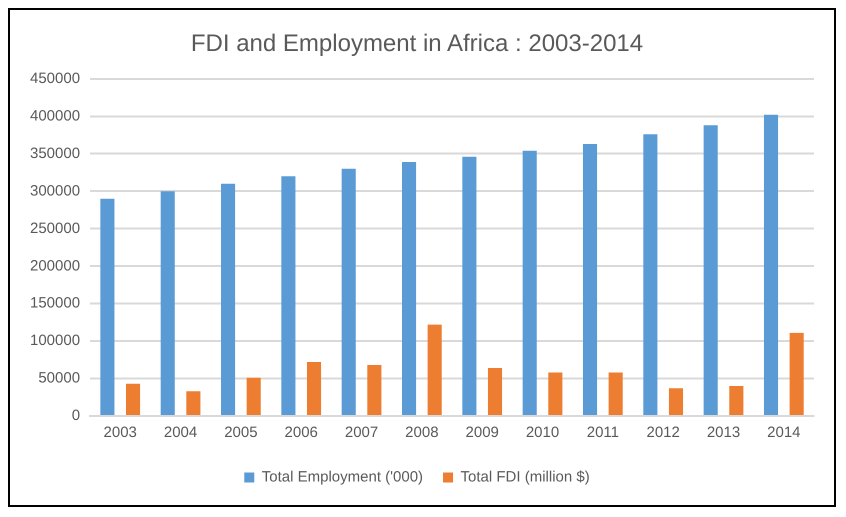 The width and height of the screenshot is (846, 517). What do you see at coordinates (55, 153) in the screenshot?
I see `y-tick-label: 350000` at bounding box center [55, 153].